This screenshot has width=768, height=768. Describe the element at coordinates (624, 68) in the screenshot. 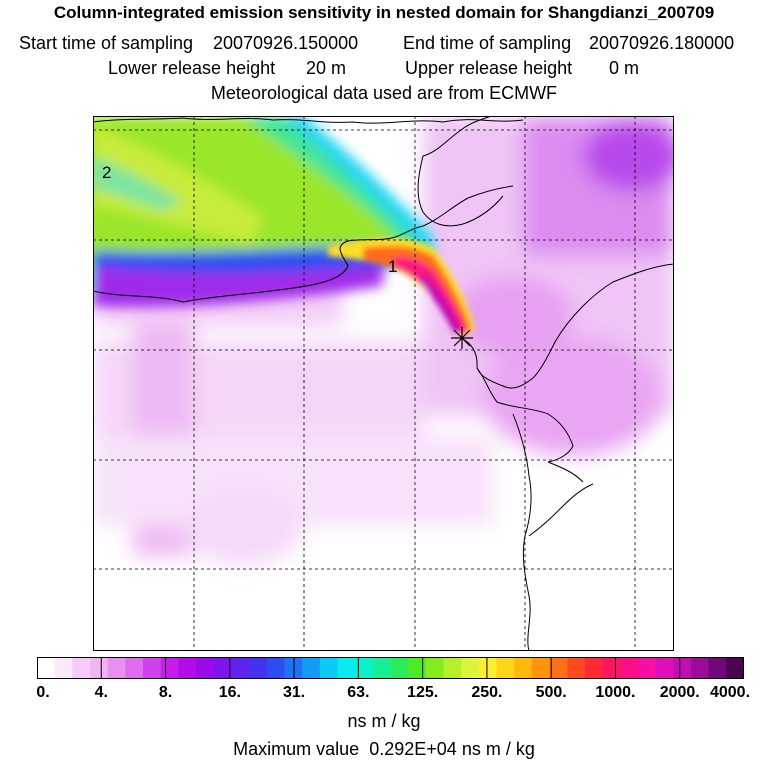

I see `upper-release-value: 0 m` at that location.